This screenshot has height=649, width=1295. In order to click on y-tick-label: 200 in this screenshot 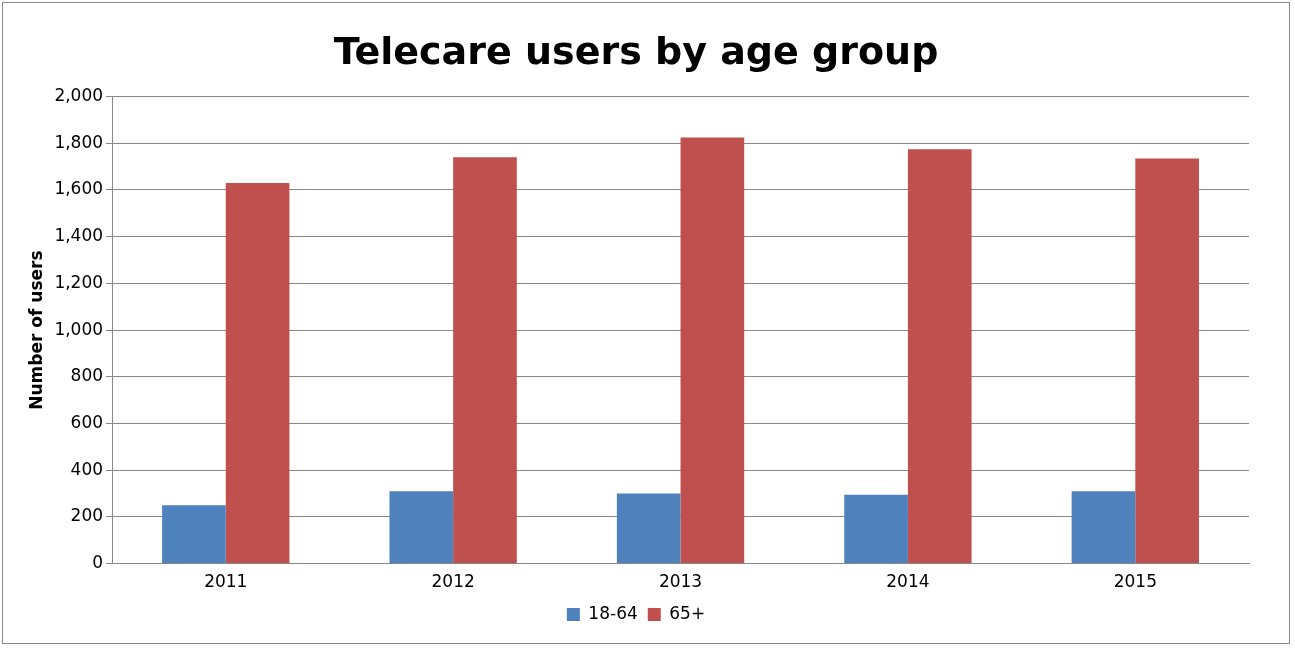, I will do `click(87, 515)`.